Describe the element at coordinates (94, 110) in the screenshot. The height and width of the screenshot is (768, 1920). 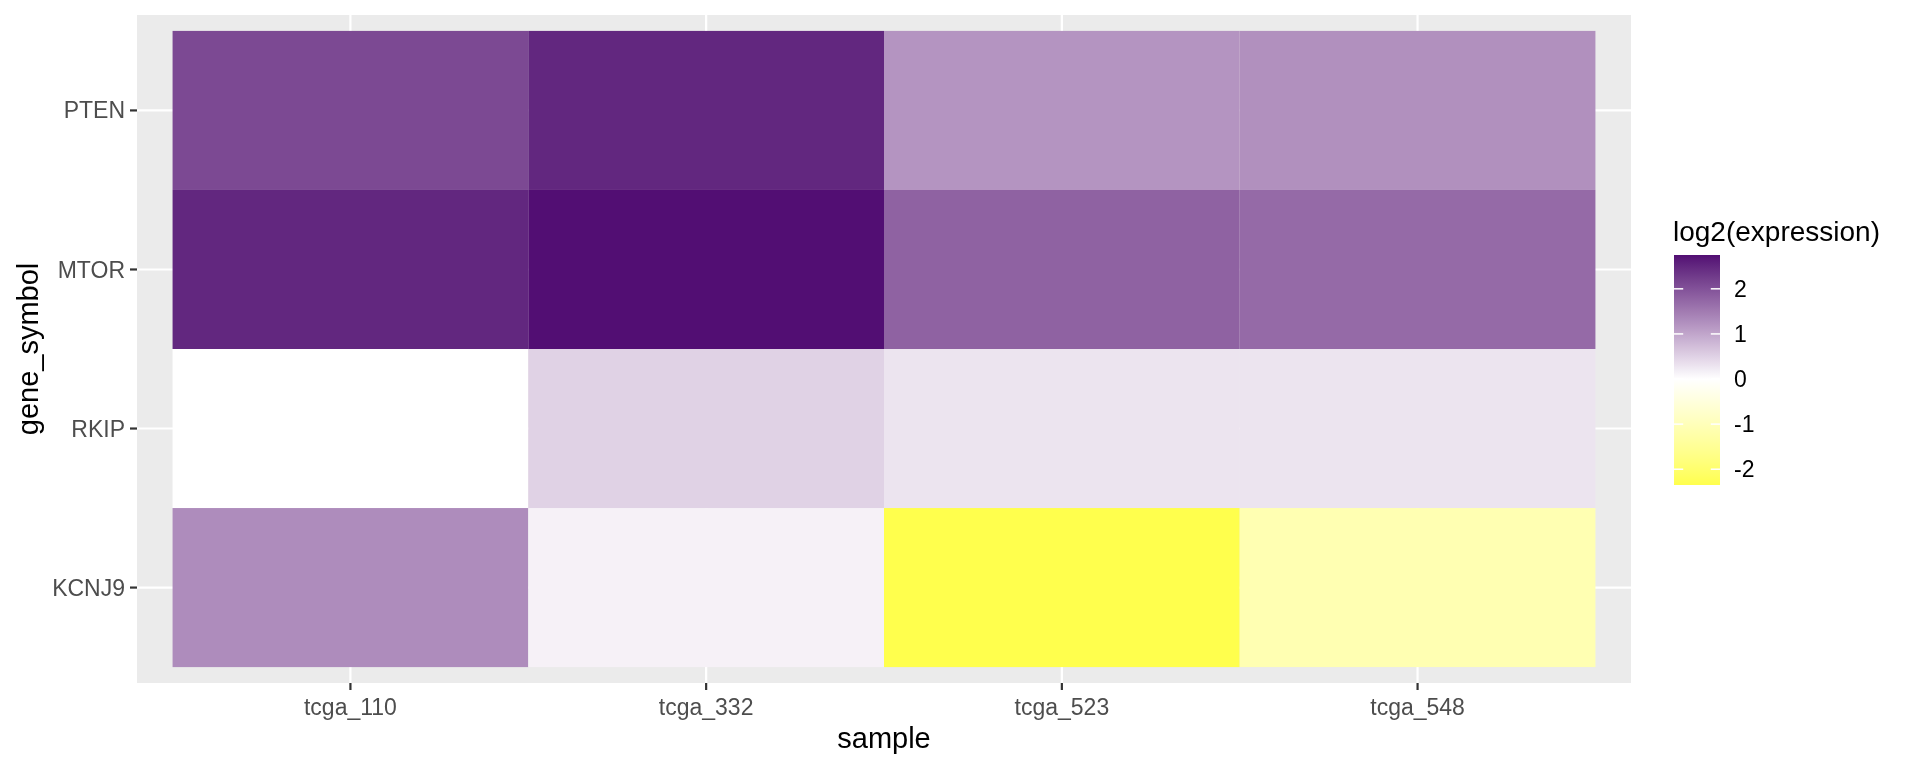
I see `y-tick-label: PTEN` at that location.